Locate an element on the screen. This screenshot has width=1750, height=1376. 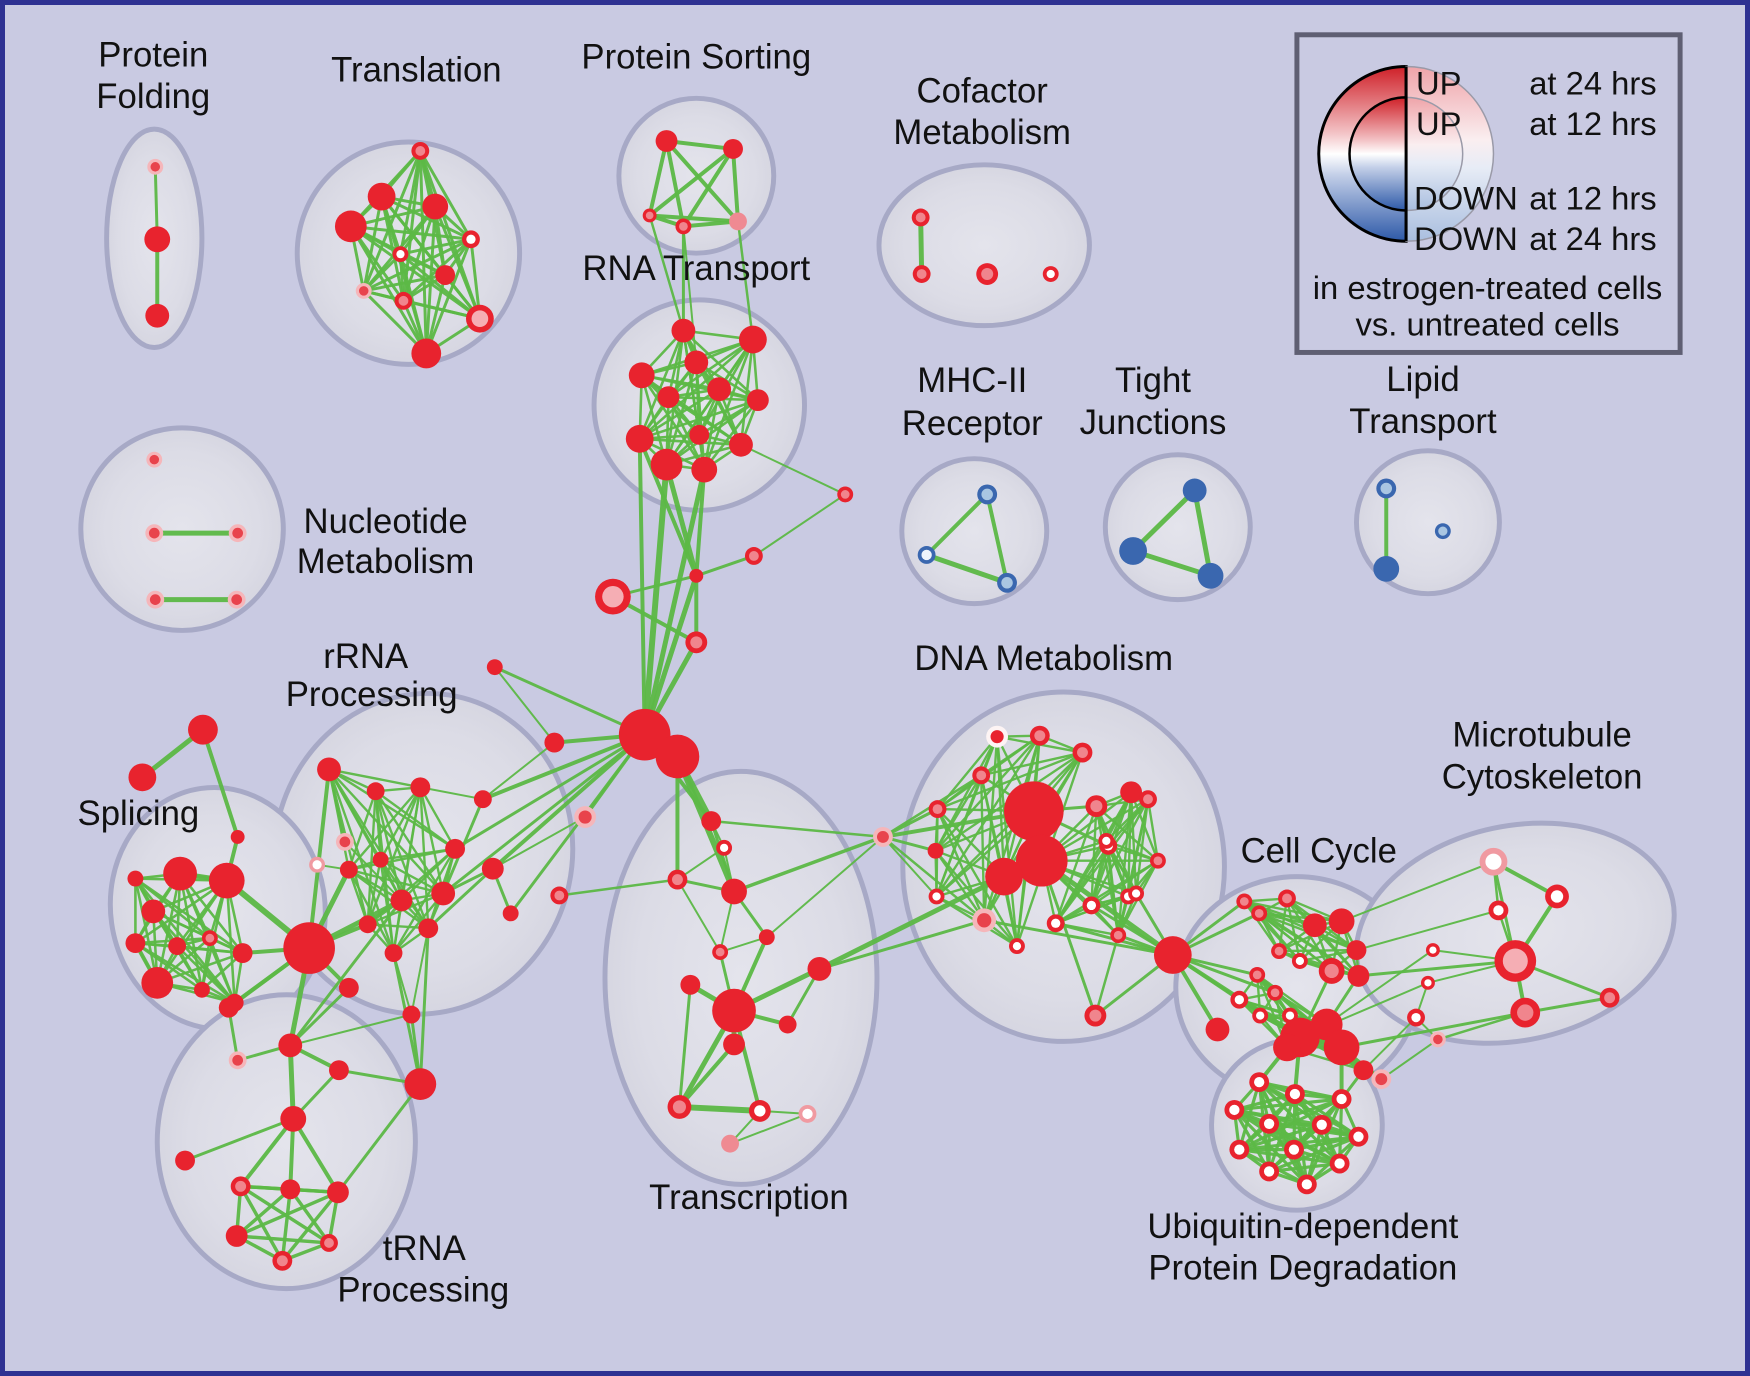
cluster-label-dna-metabolism: DNA Metabolism is located at coordinates (1043, 659).